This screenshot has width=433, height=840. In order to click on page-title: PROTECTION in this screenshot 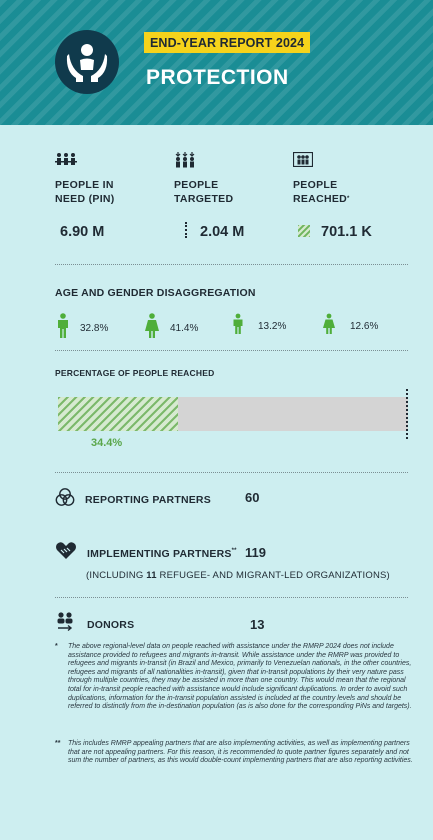, I will do `click(217, 77)`.